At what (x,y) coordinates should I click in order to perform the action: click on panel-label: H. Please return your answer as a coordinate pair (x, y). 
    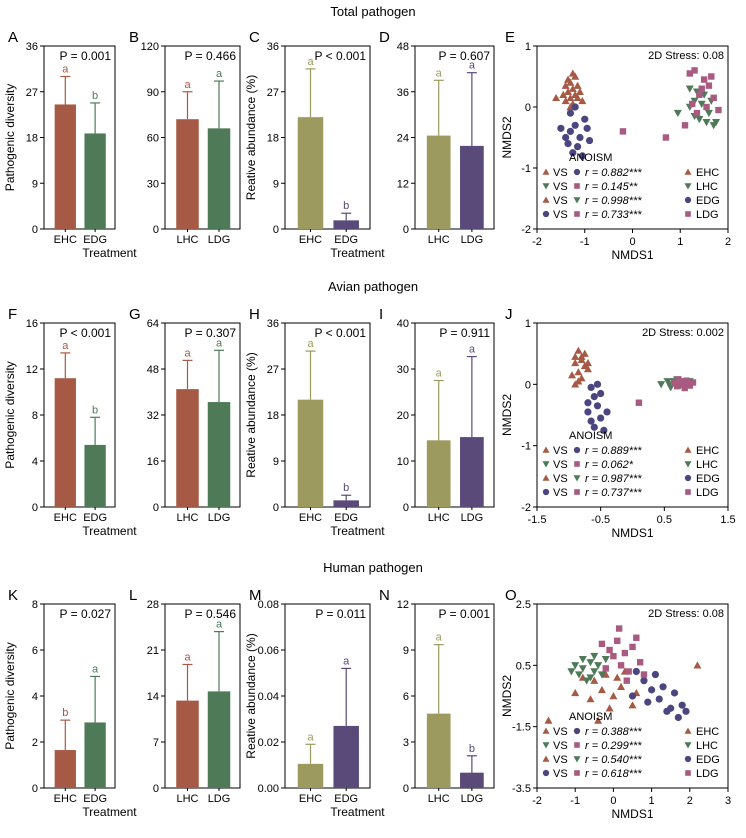
    Looking at the image, I should click on (254, 314).